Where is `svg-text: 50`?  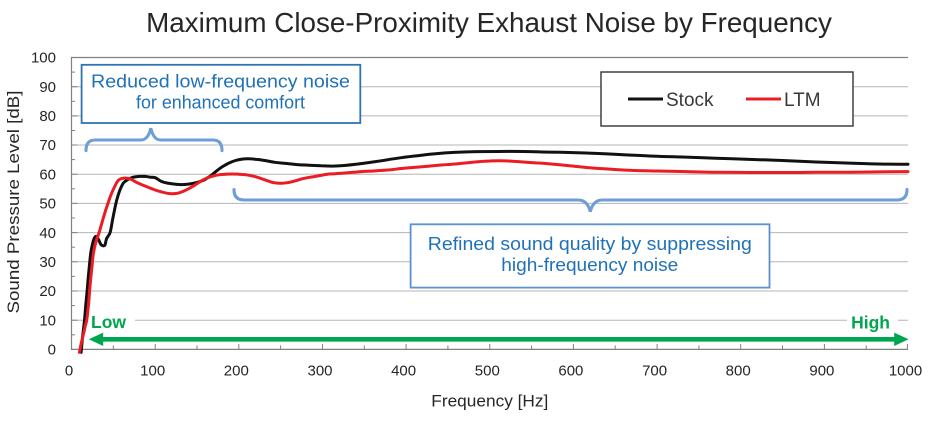 svg-text: 50 is located at coordinates (47, 204).